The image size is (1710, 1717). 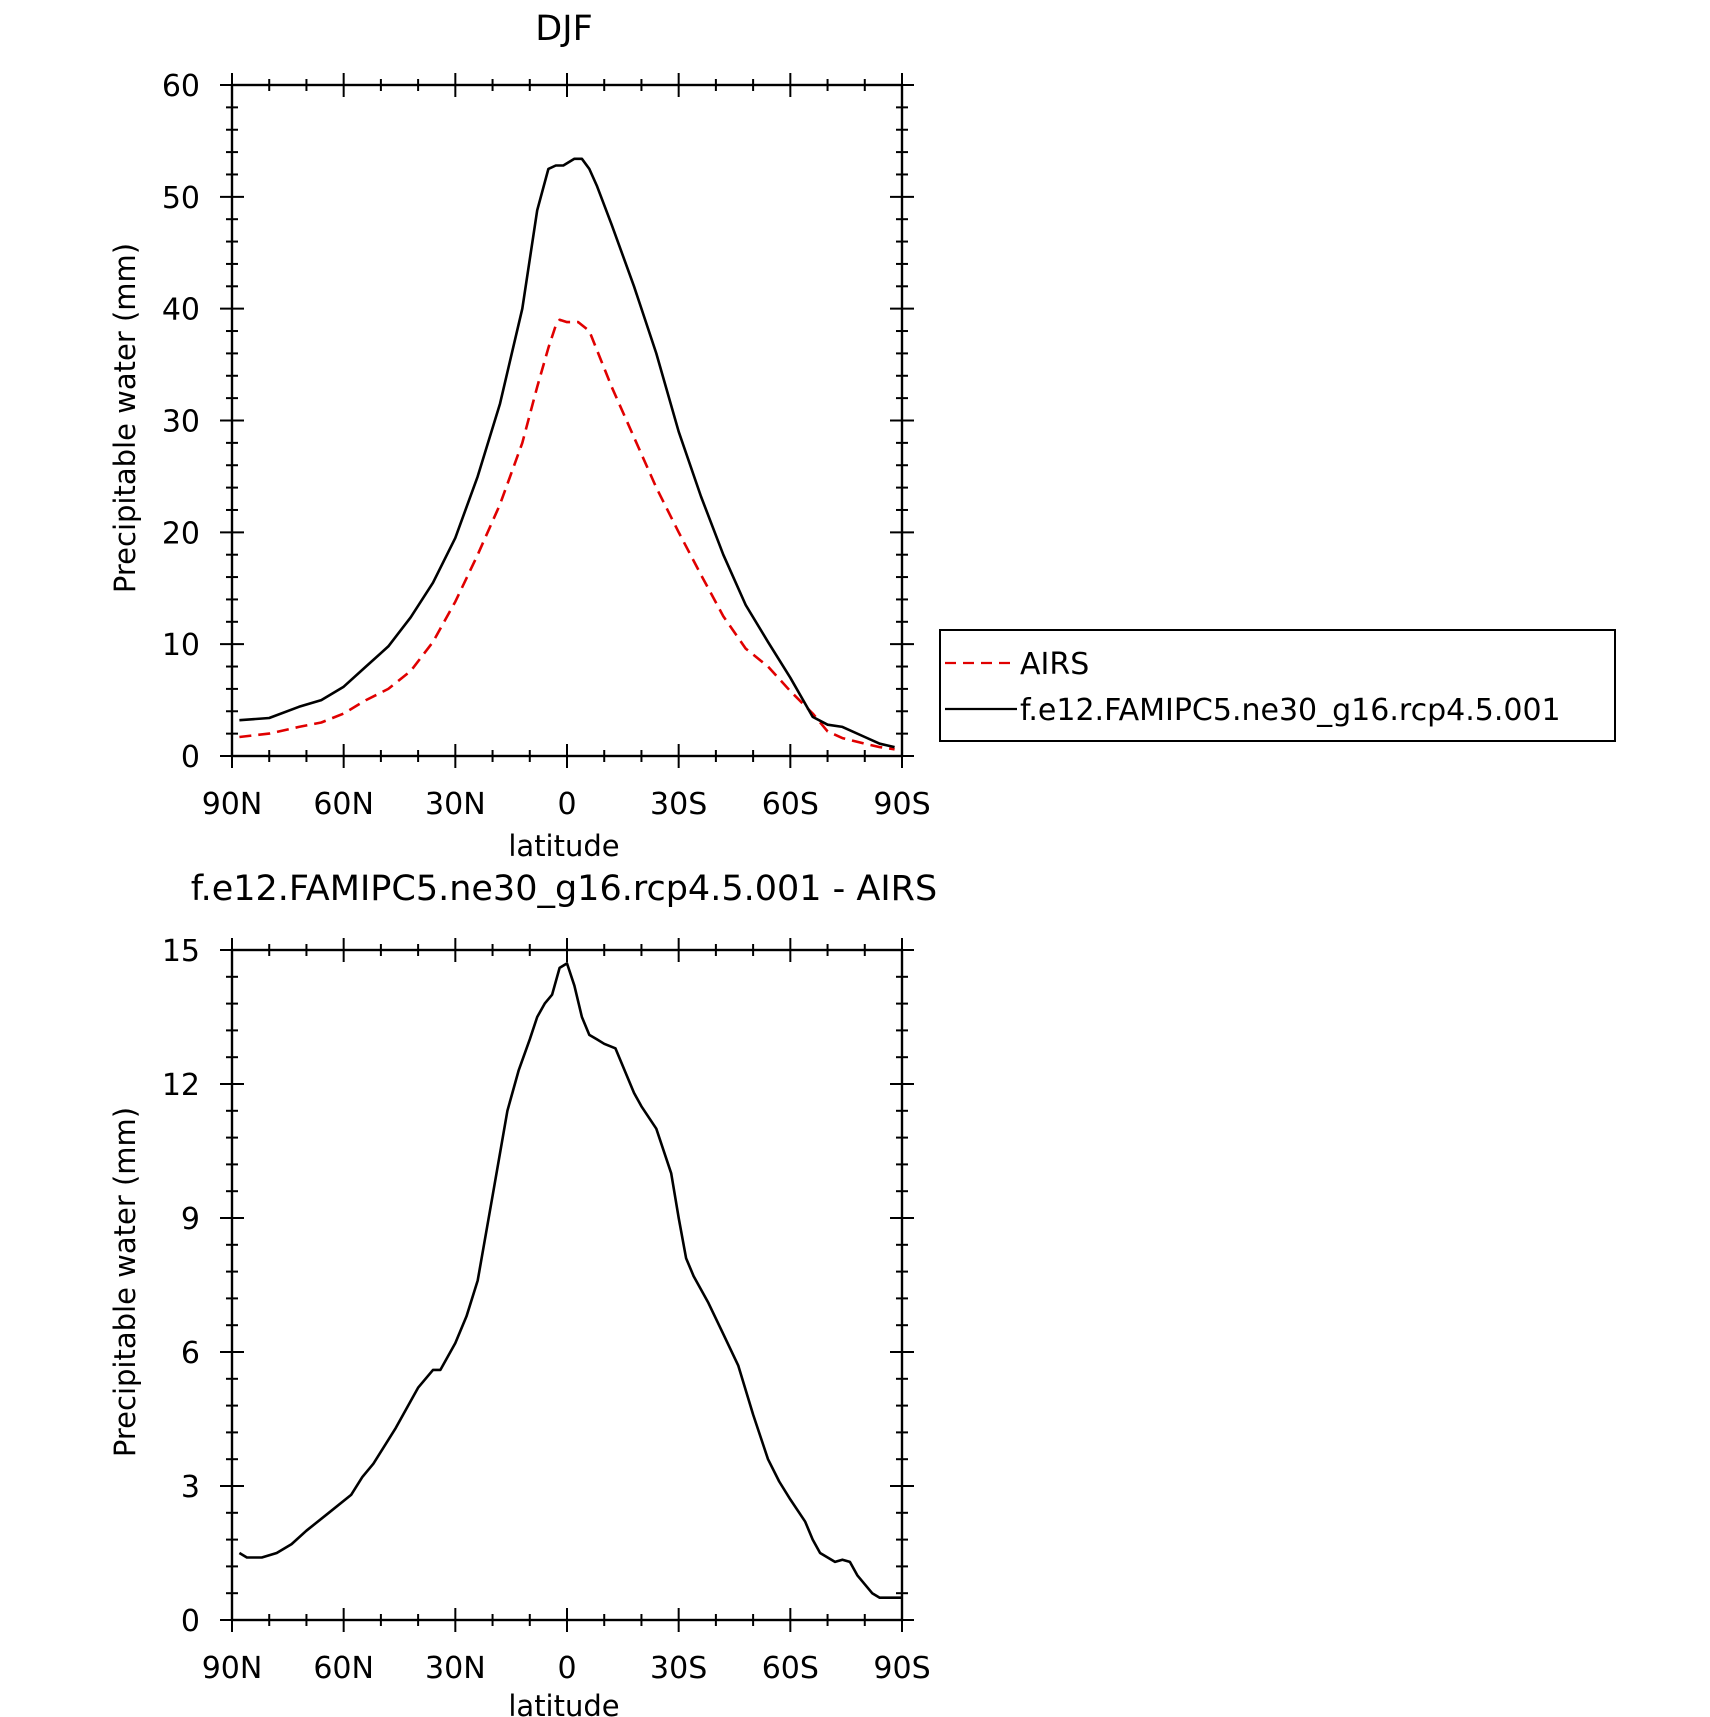 What do you see at coordinates (232, 1668) in the screenshot?
I see `difference-x-tick-label: 90N` at bounding box center [232, 1668].